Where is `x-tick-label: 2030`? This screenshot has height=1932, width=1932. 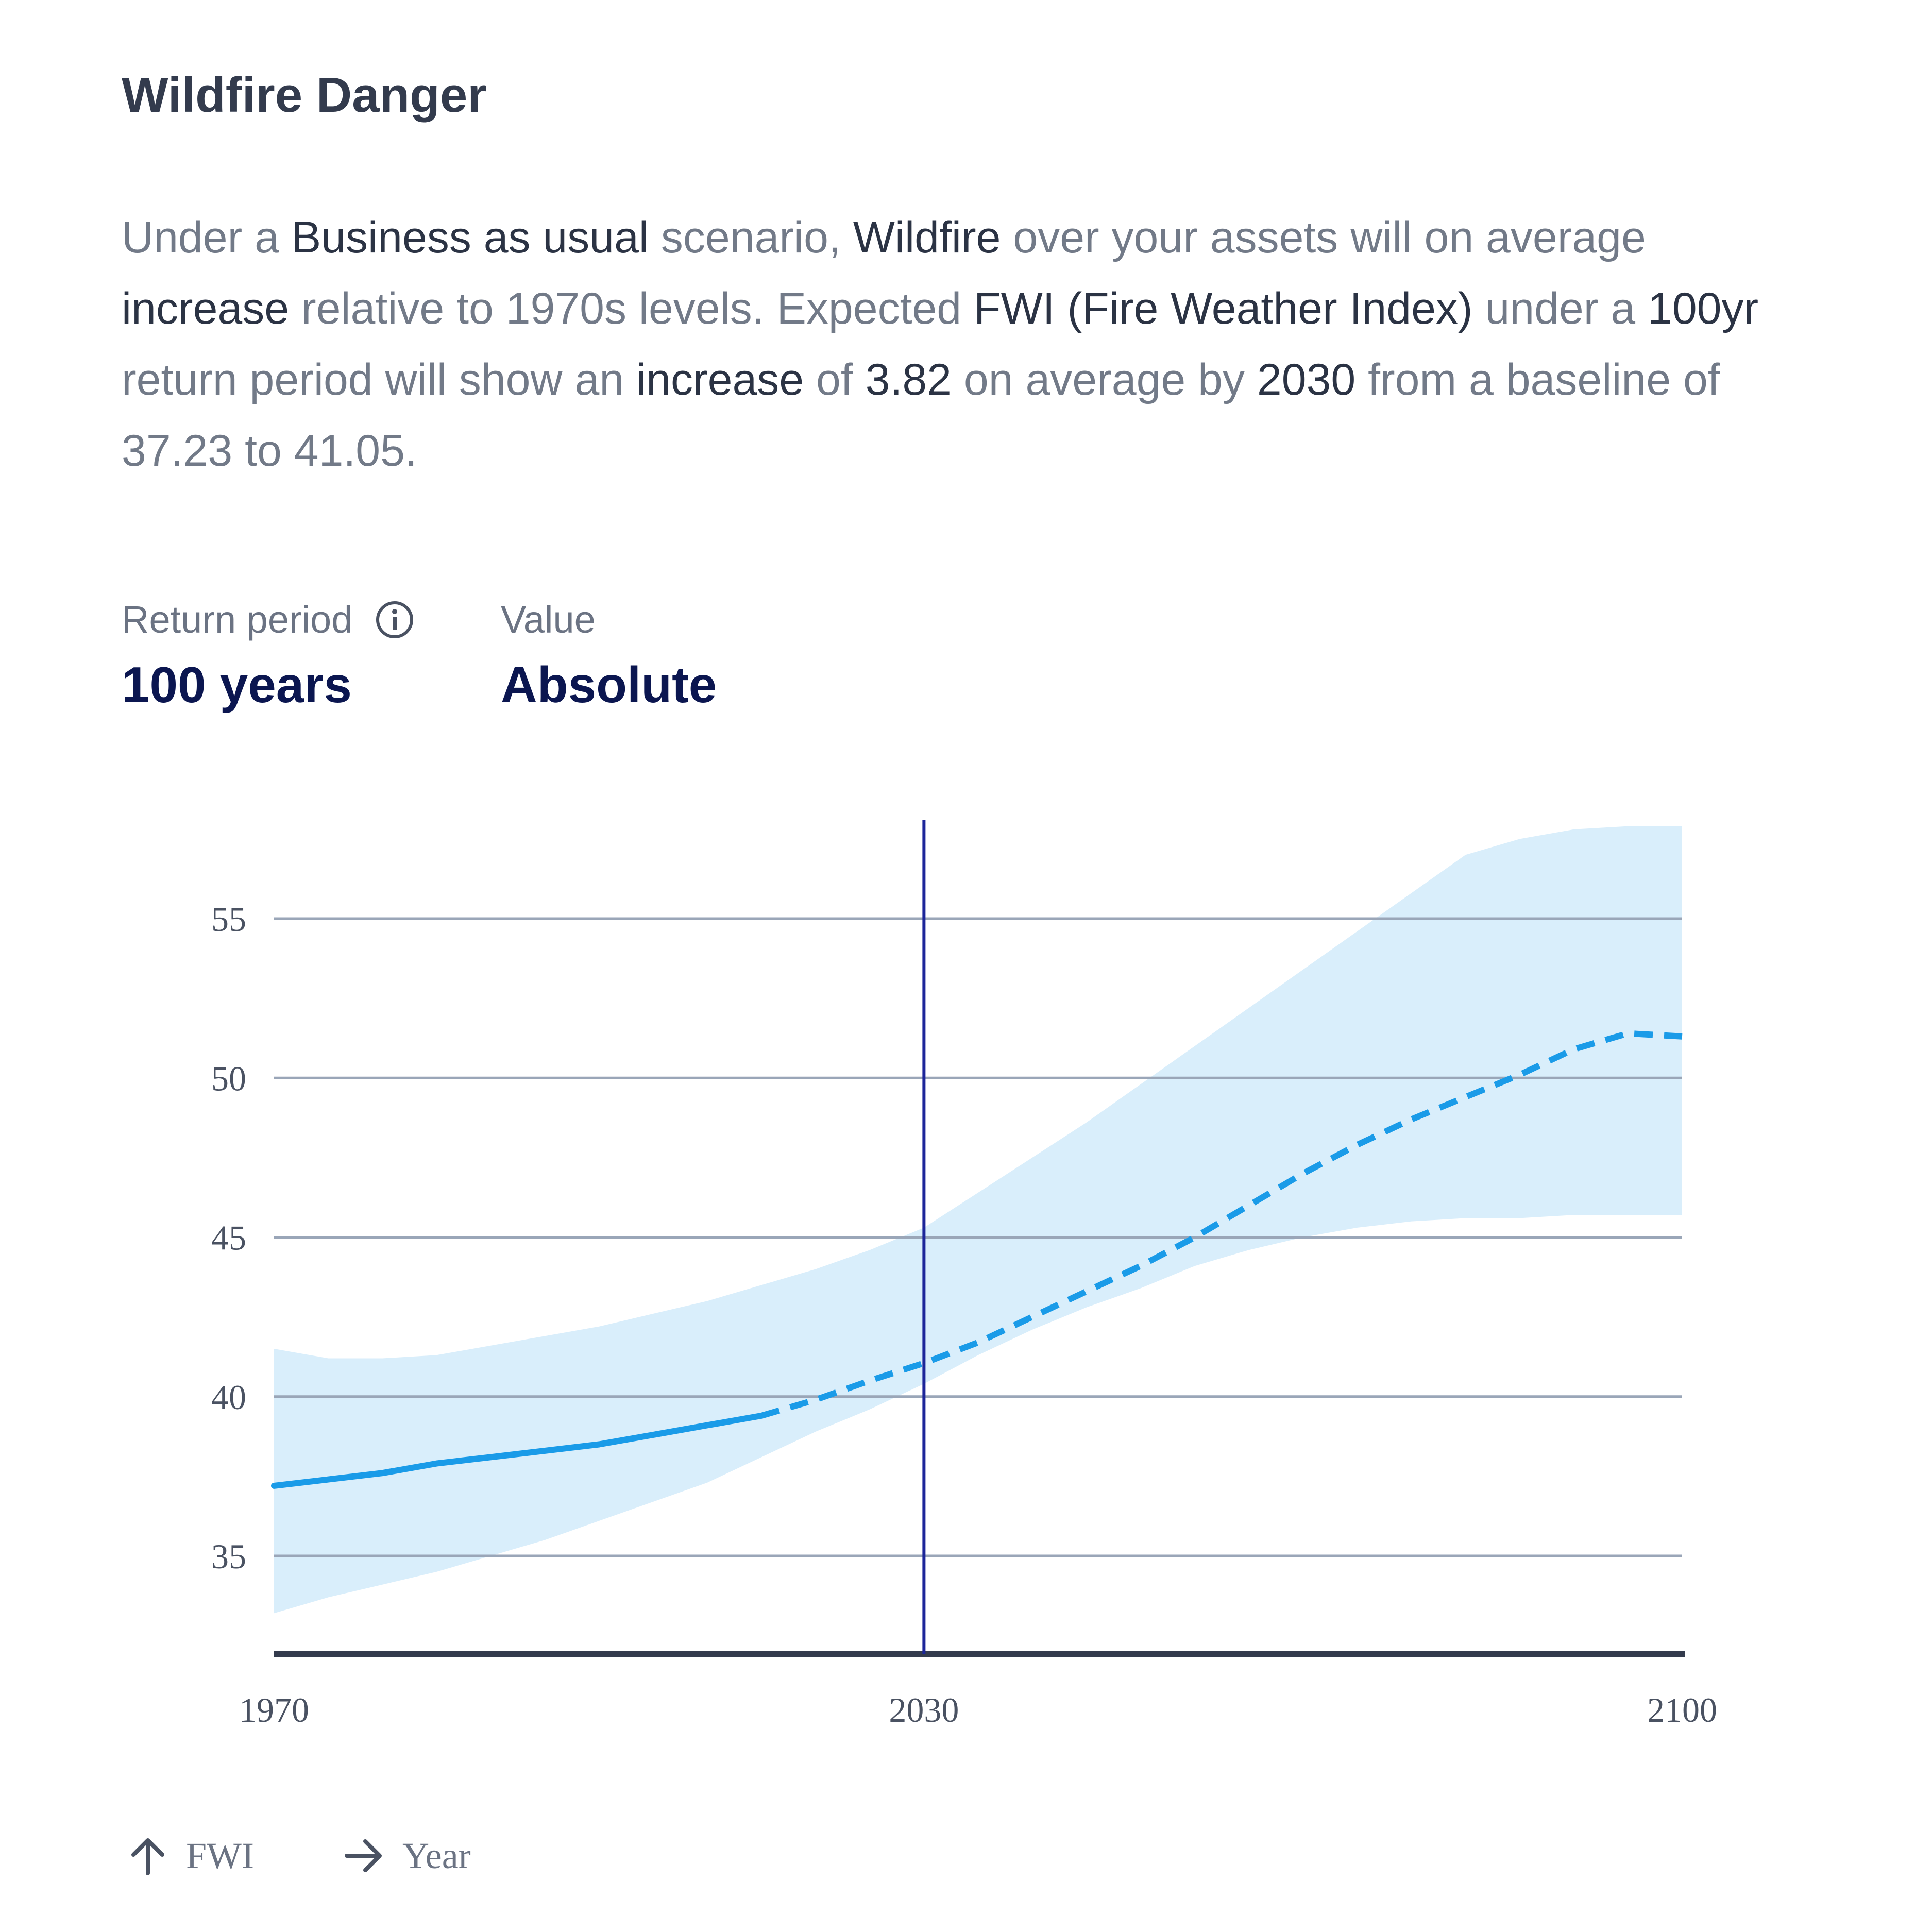 x-tick-label: 2030 is located at coordinates (924, 1710).